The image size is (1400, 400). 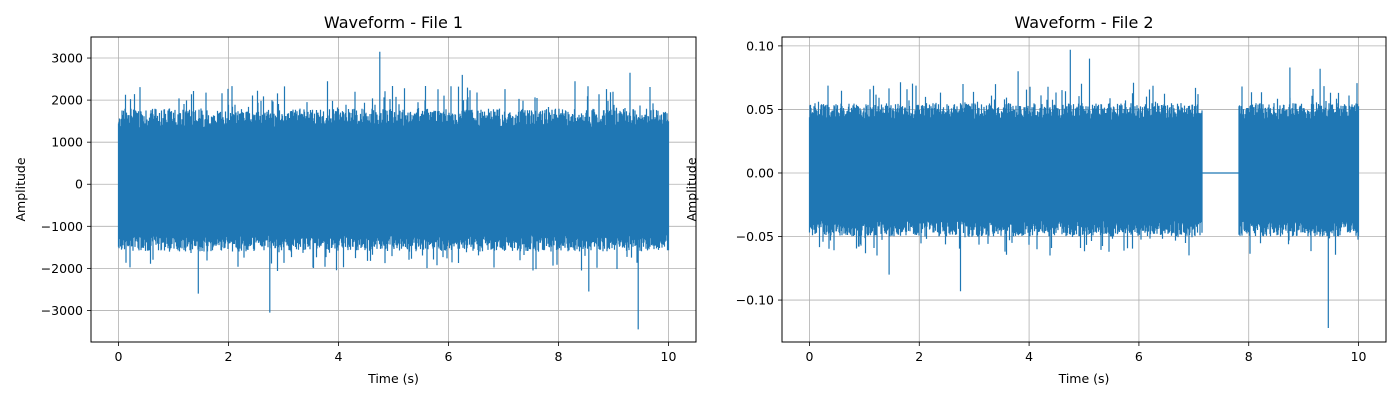 I want to click on y-tick-label: −0.10, so click(x=755, y=300).